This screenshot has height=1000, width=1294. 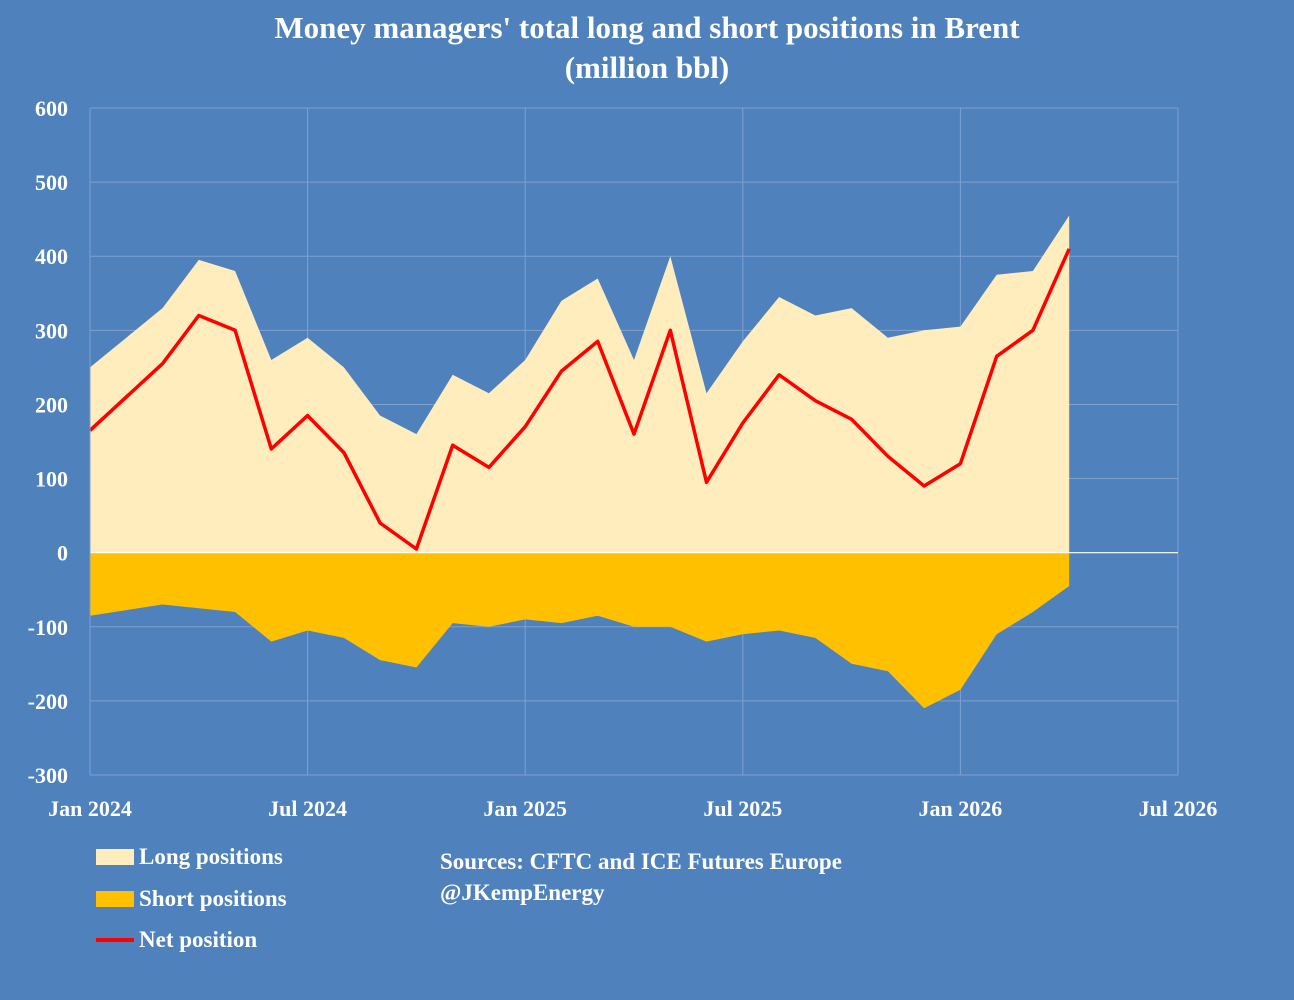 What do you see at coordinates (213, 898) in the screenshot?
I see `legend-short-label: Short positions` at bounding box center [213, 898].